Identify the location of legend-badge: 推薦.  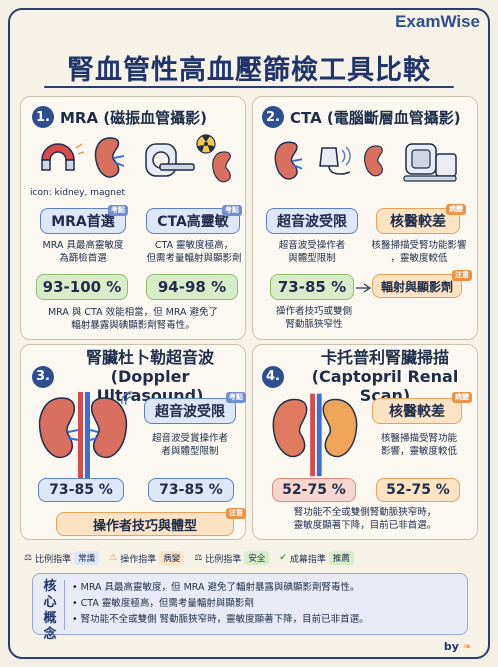
(341, 558).